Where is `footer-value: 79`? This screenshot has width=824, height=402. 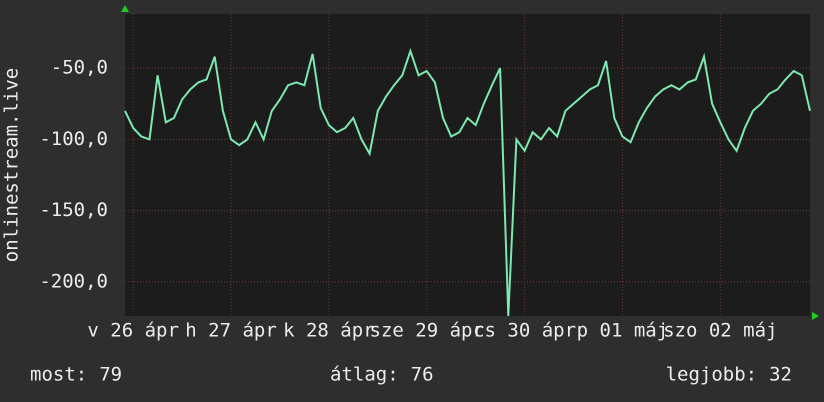 footer-value: 79 is located at coordinates (110, 375).